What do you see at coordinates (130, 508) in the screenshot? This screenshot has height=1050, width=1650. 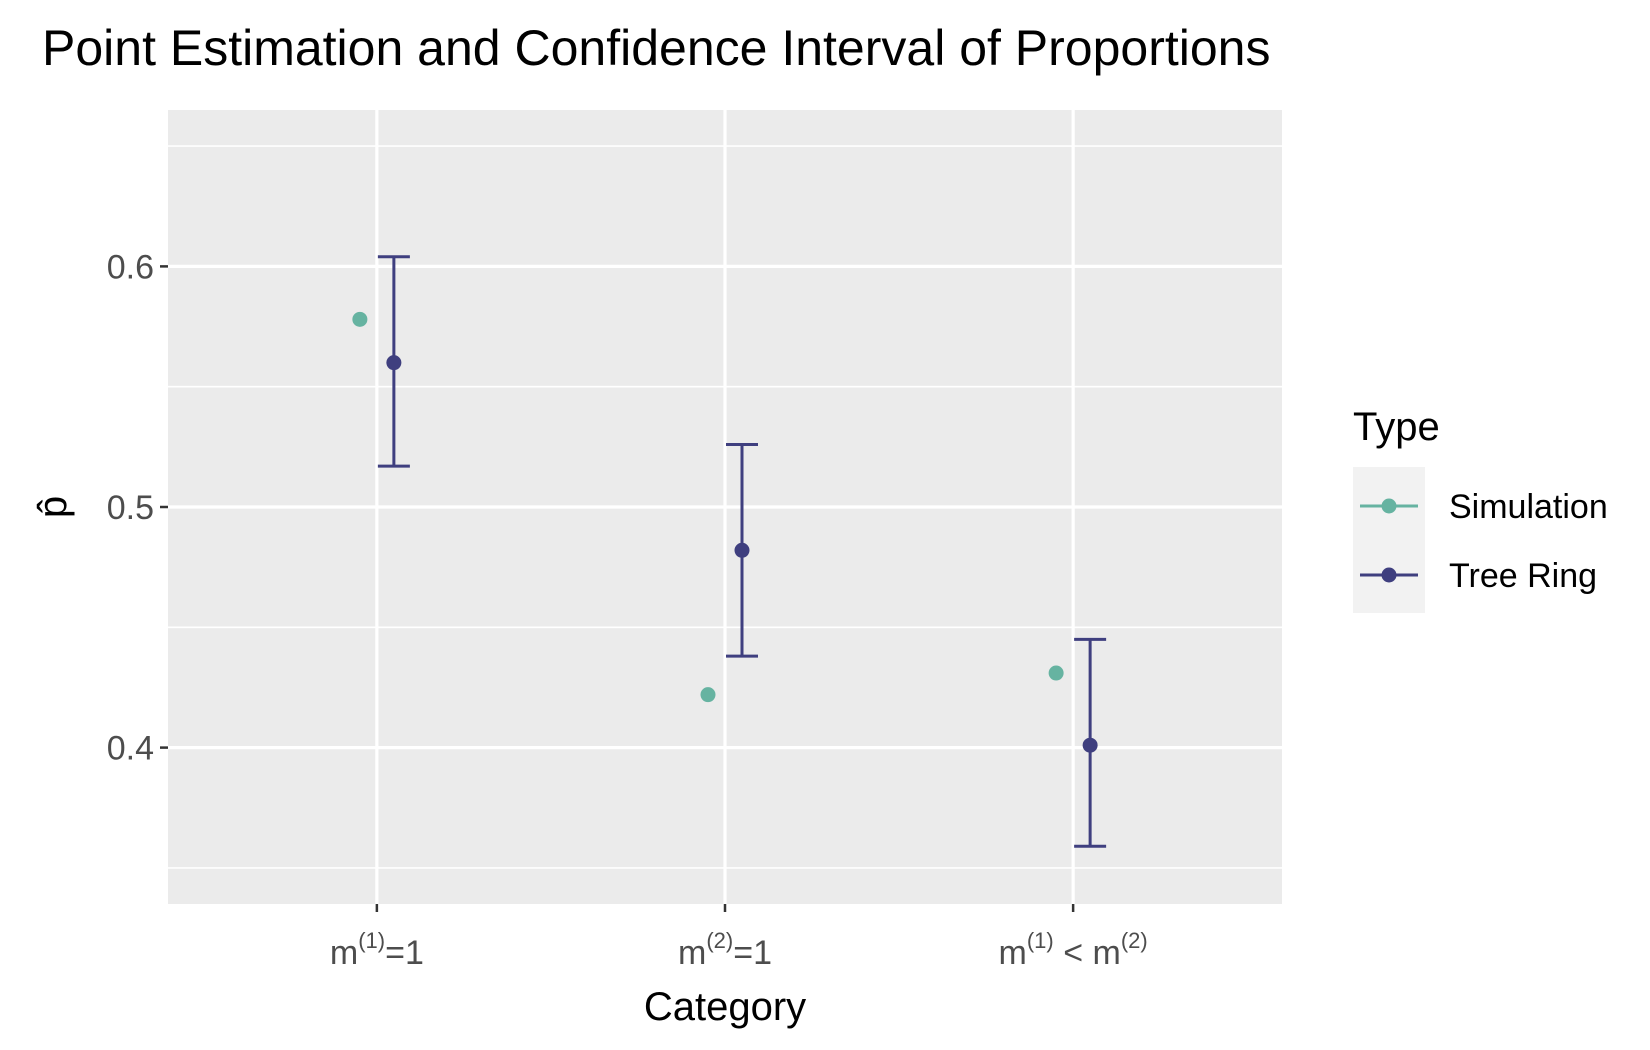 I see `y-tick-label: 0.5` at bounding box center [130, 508].